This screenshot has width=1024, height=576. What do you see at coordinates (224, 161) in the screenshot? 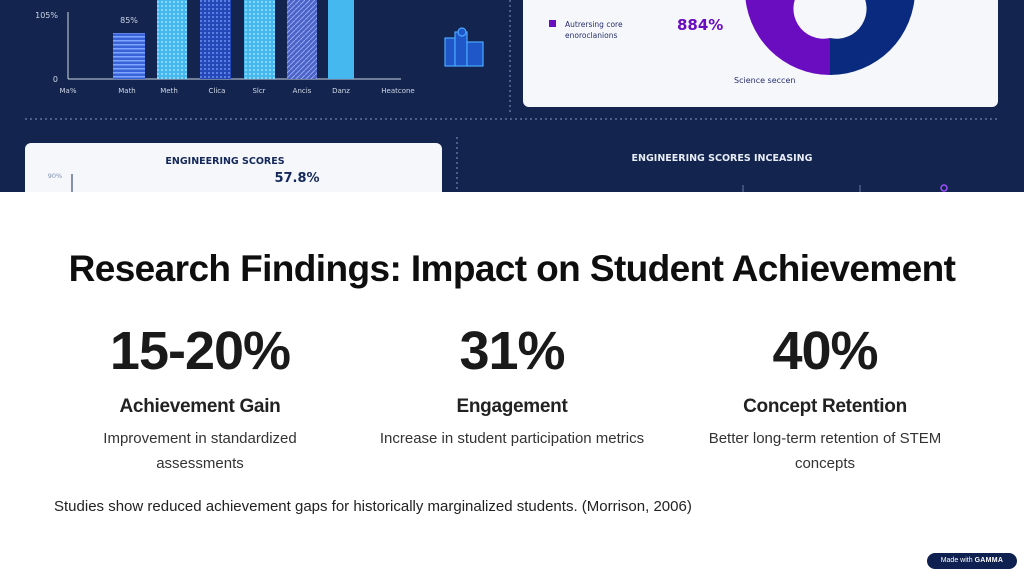
I see `card-title: ENGINEERING SCORES` at bounding box center [224, 161].